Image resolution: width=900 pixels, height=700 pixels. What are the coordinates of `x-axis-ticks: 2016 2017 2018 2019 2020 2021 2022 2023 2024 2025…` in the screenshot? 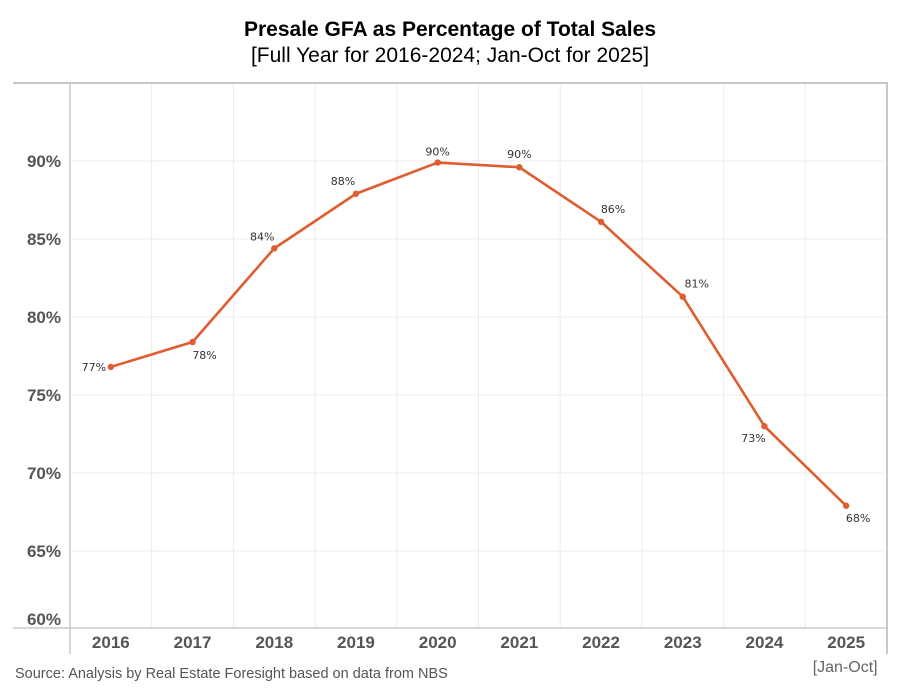 It's located at (485, 654).